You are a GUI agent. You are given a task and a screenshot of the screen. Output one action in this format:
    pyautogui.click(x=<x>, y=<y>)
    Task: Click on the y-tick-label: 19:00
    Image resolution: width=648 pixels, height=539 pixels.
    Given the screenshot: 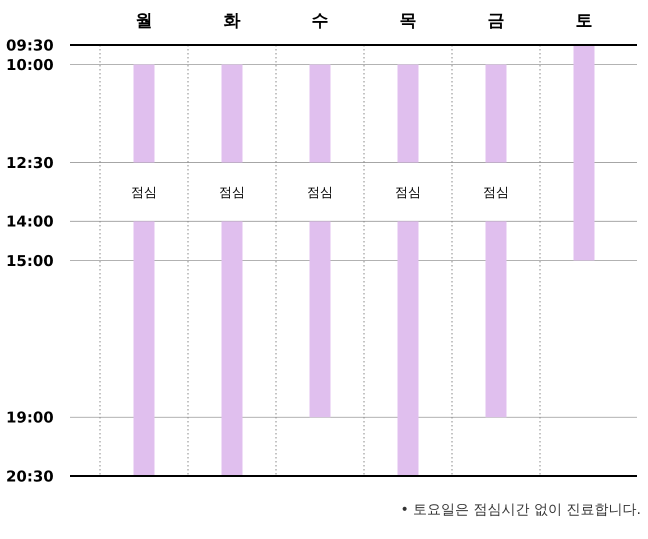 What is the action you would take?
    pyautogui.click(x=30, y=417)
    